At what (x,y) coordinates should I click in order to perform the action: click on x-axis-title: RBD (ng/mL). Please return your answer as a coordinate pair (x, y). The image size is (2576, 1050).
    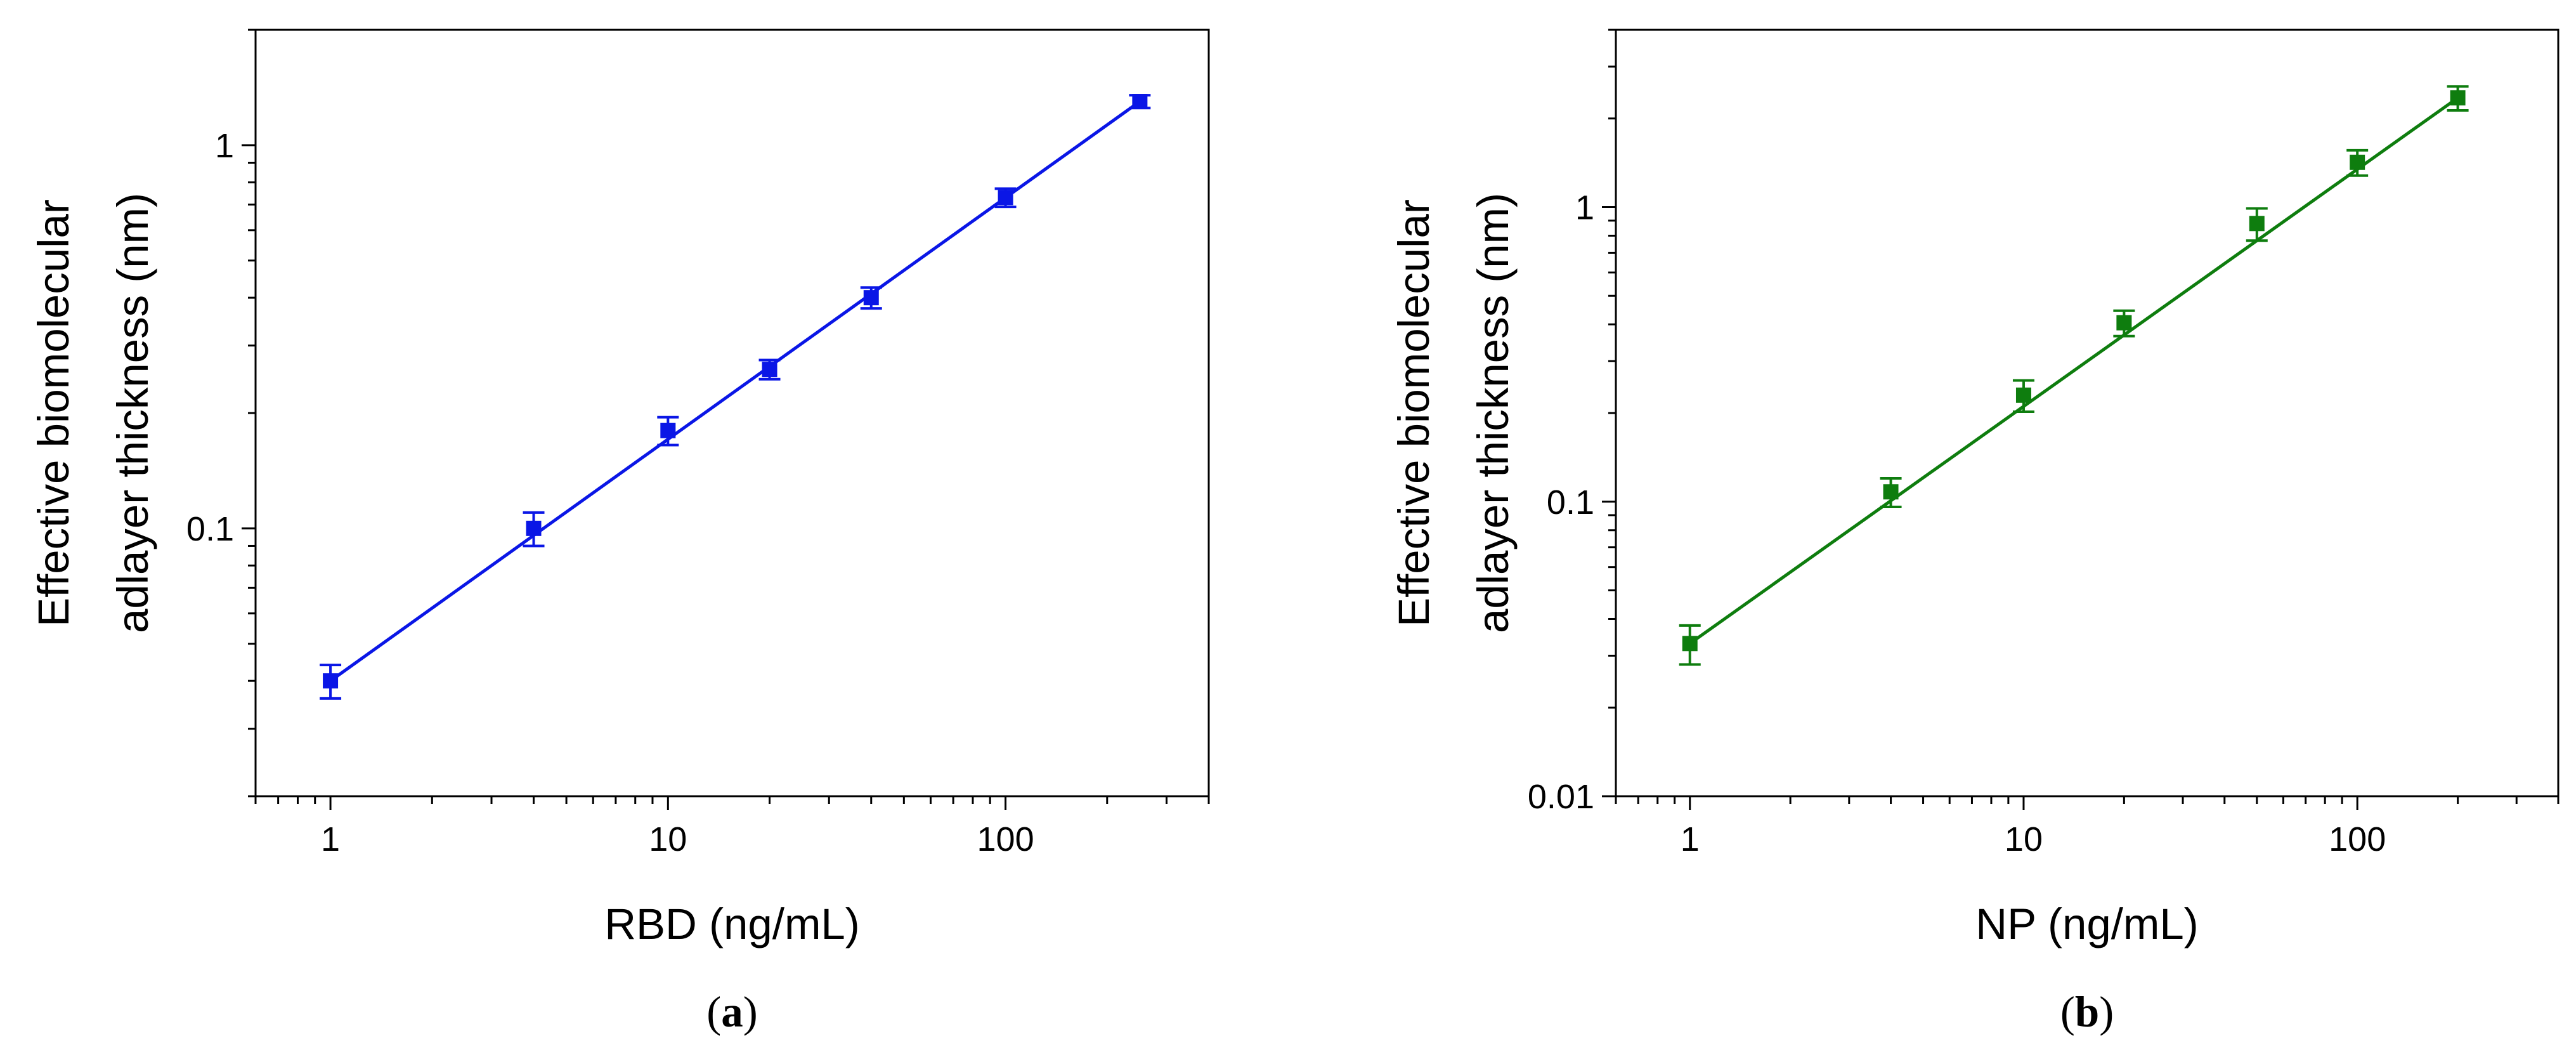
    Looking at the image, I should click on (732, 924).